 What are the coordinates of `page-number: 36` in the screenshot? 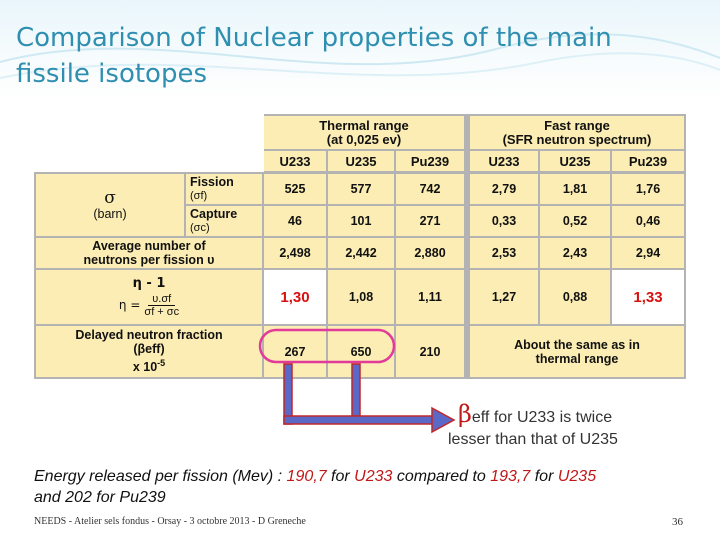 It's located at (677, 522).